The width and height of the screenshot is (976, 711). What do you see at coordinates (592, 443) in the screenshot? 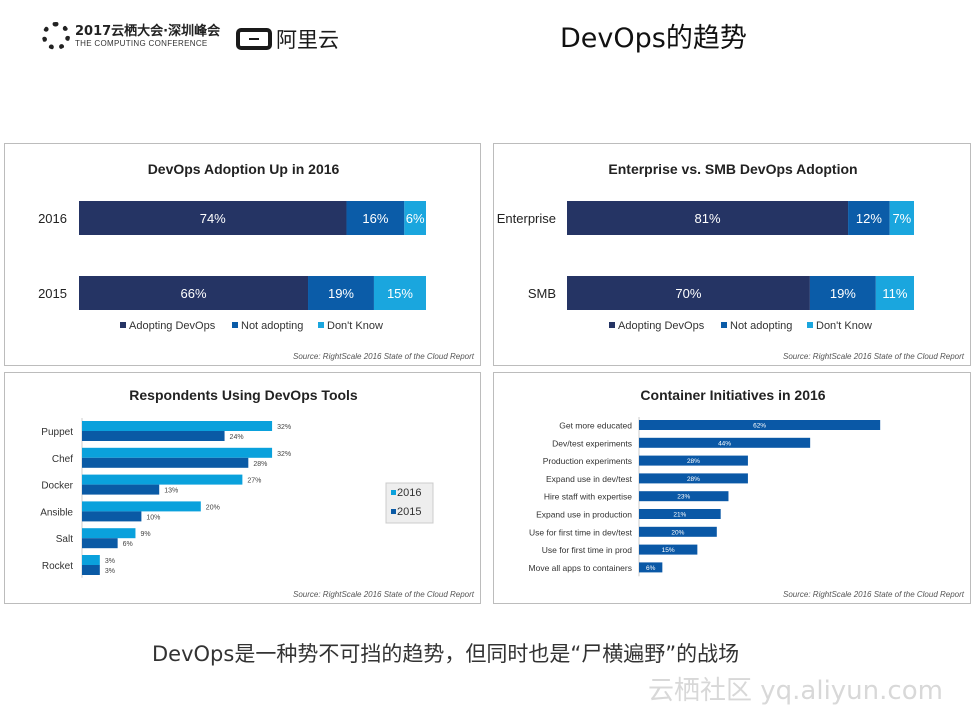
I see `category-label: Dev/test experiments` at bounding box center [592, 443].